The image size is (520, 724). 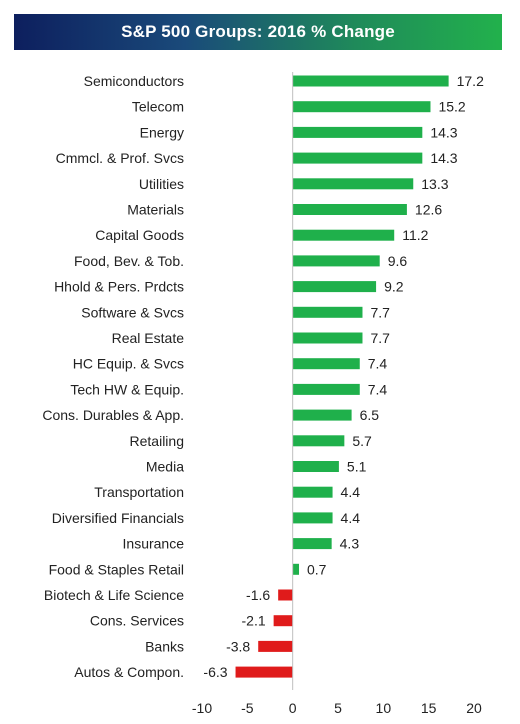 What do you see at coordinates (338, 708) in the screenshot?
I see `x-tick-label-3: 5` at bounding box center [338, 708].